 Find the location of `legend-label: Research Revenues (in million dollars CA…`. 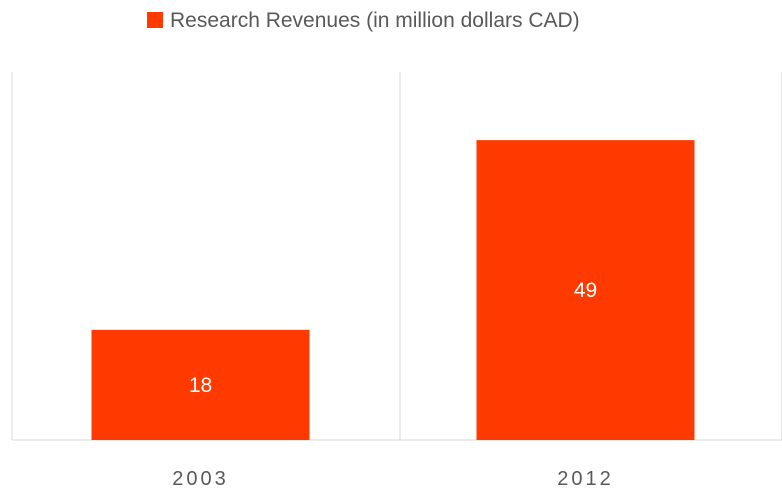

legend-label: Research Revenues (in million dollars CA… is located at coordinates (375, 20).